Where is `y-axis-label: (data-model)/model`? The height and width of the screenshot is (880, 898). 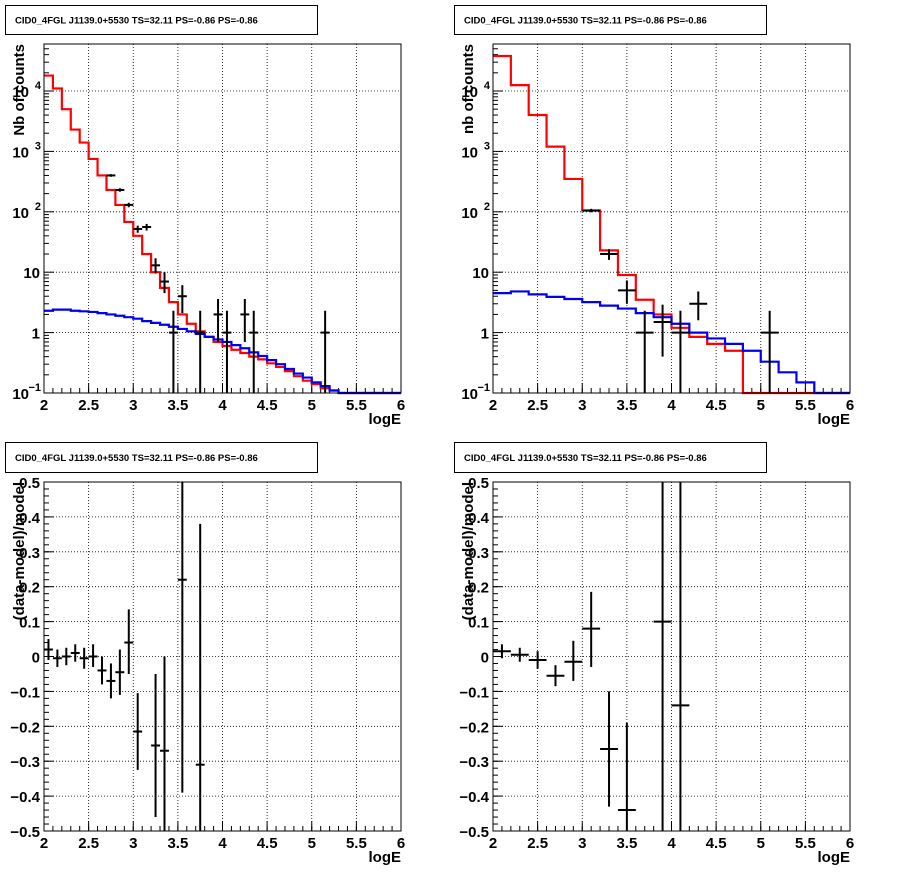 y-axis-label: (data-model)/model is located at coordinates (19, 551).